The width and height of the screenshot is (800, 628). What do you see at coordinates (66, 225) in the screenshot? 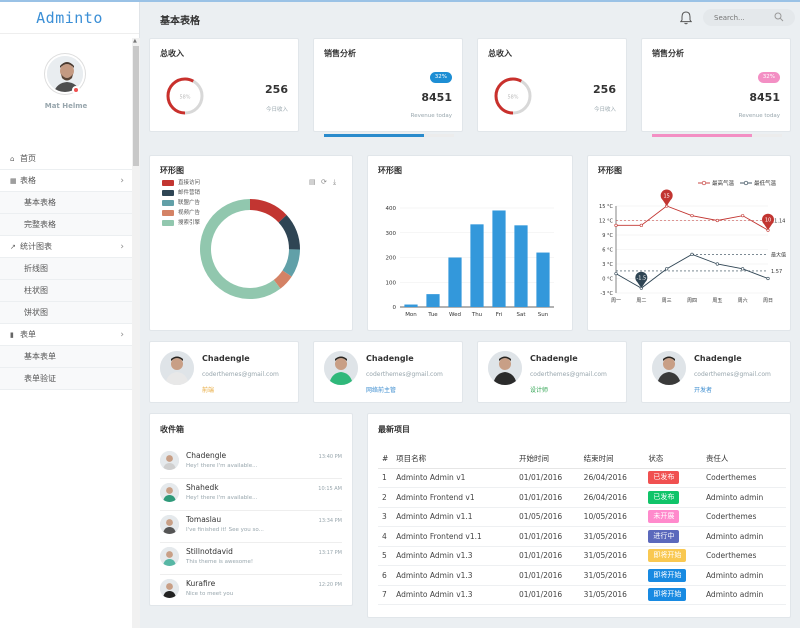
I see `submenu-item-3: 完整表格` at bounding box center [66, 225].